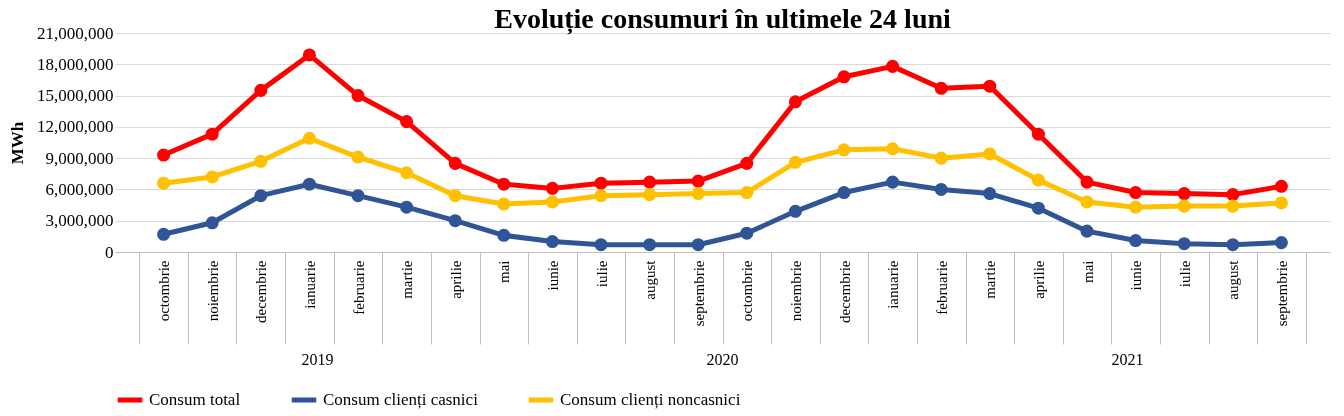 Image resolution: width=1344 pixels, height=416 pixels. Describe the element at coordinates (401, 399) in the screenshot. I see `legend-label: Consum clienți casnici` at that location.